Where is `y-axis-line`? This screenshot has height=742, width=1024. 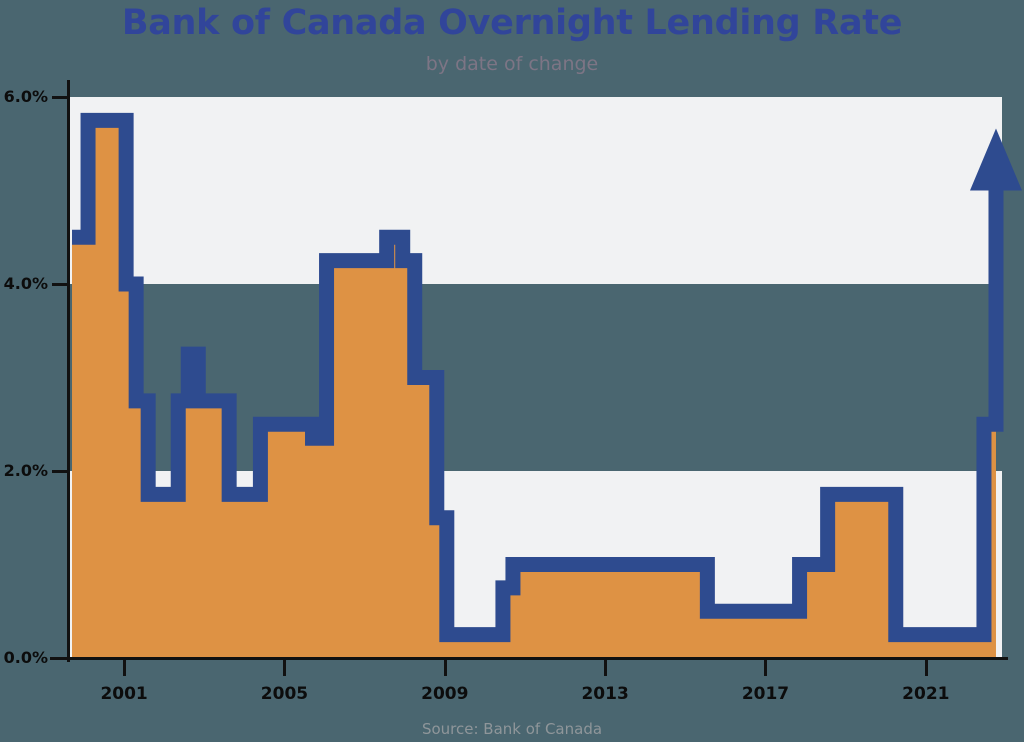 y-axis-line is located at coordinates (68, 371).